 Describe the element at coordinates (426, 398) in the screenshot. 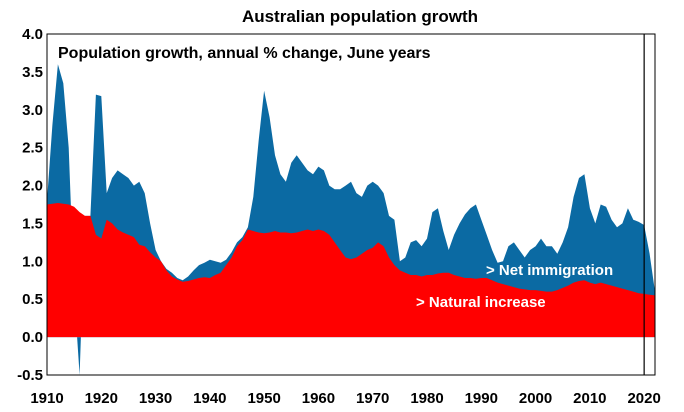

I see `x-tick-label: 1980` at that location.